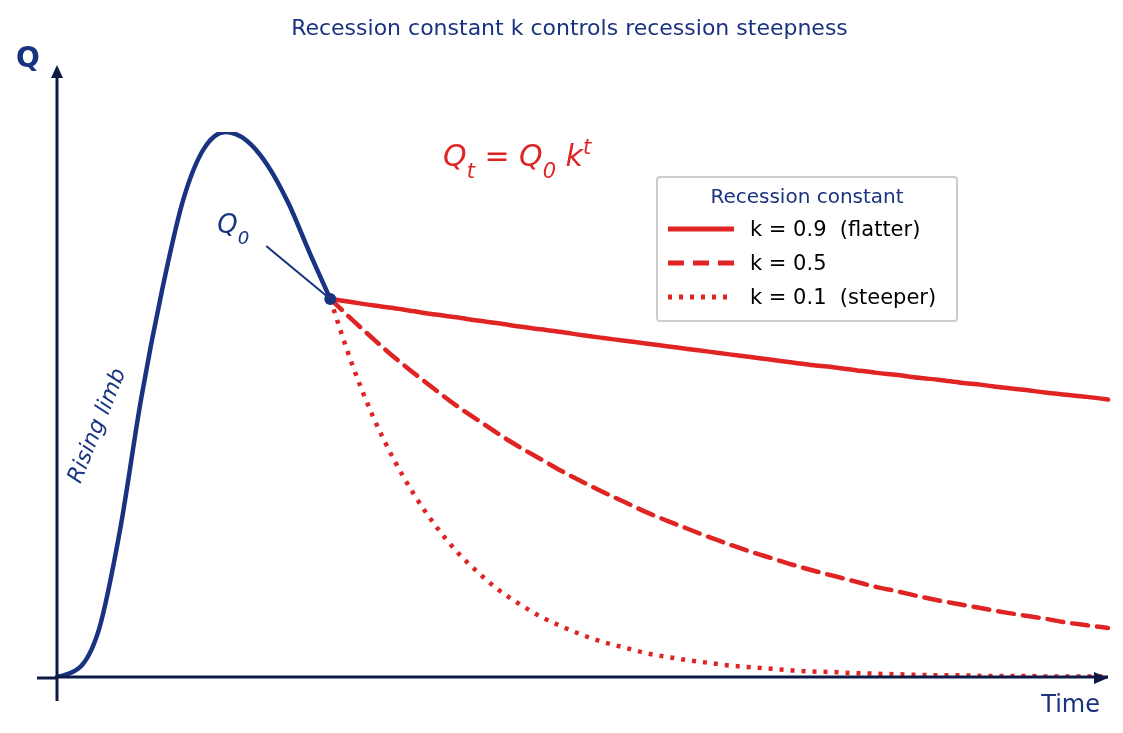  What do you see at coordinates (835, 229) in the screenshot?
I see `legend-label: k = 0.9 (flatter)` at bounding box center [835, 229].